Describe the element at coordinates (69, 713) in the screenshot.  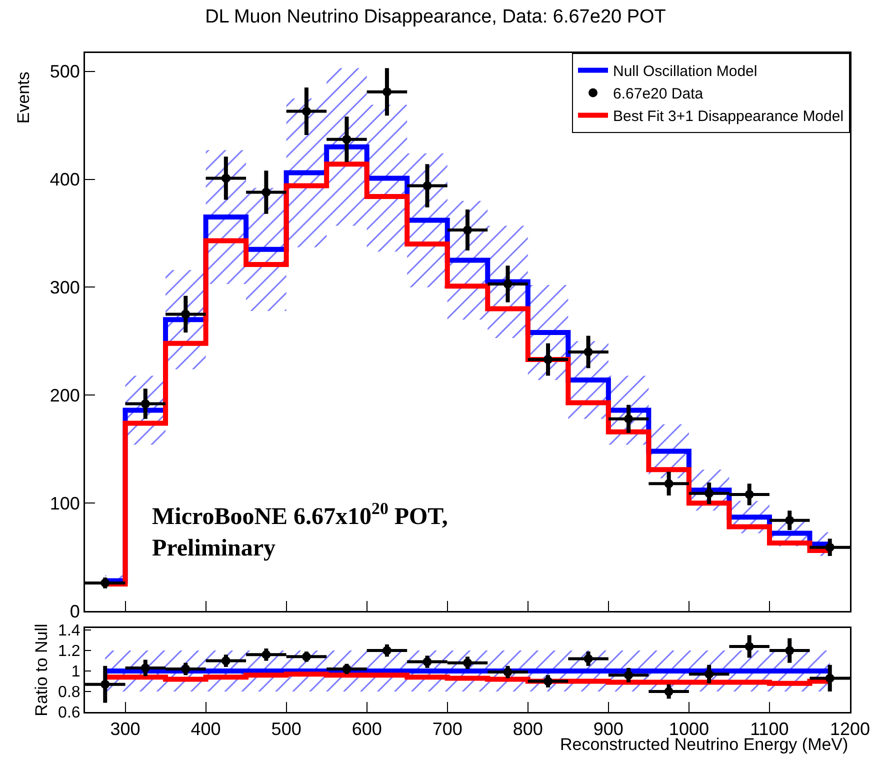
I see `y-tick-label: 0.6` at that location.